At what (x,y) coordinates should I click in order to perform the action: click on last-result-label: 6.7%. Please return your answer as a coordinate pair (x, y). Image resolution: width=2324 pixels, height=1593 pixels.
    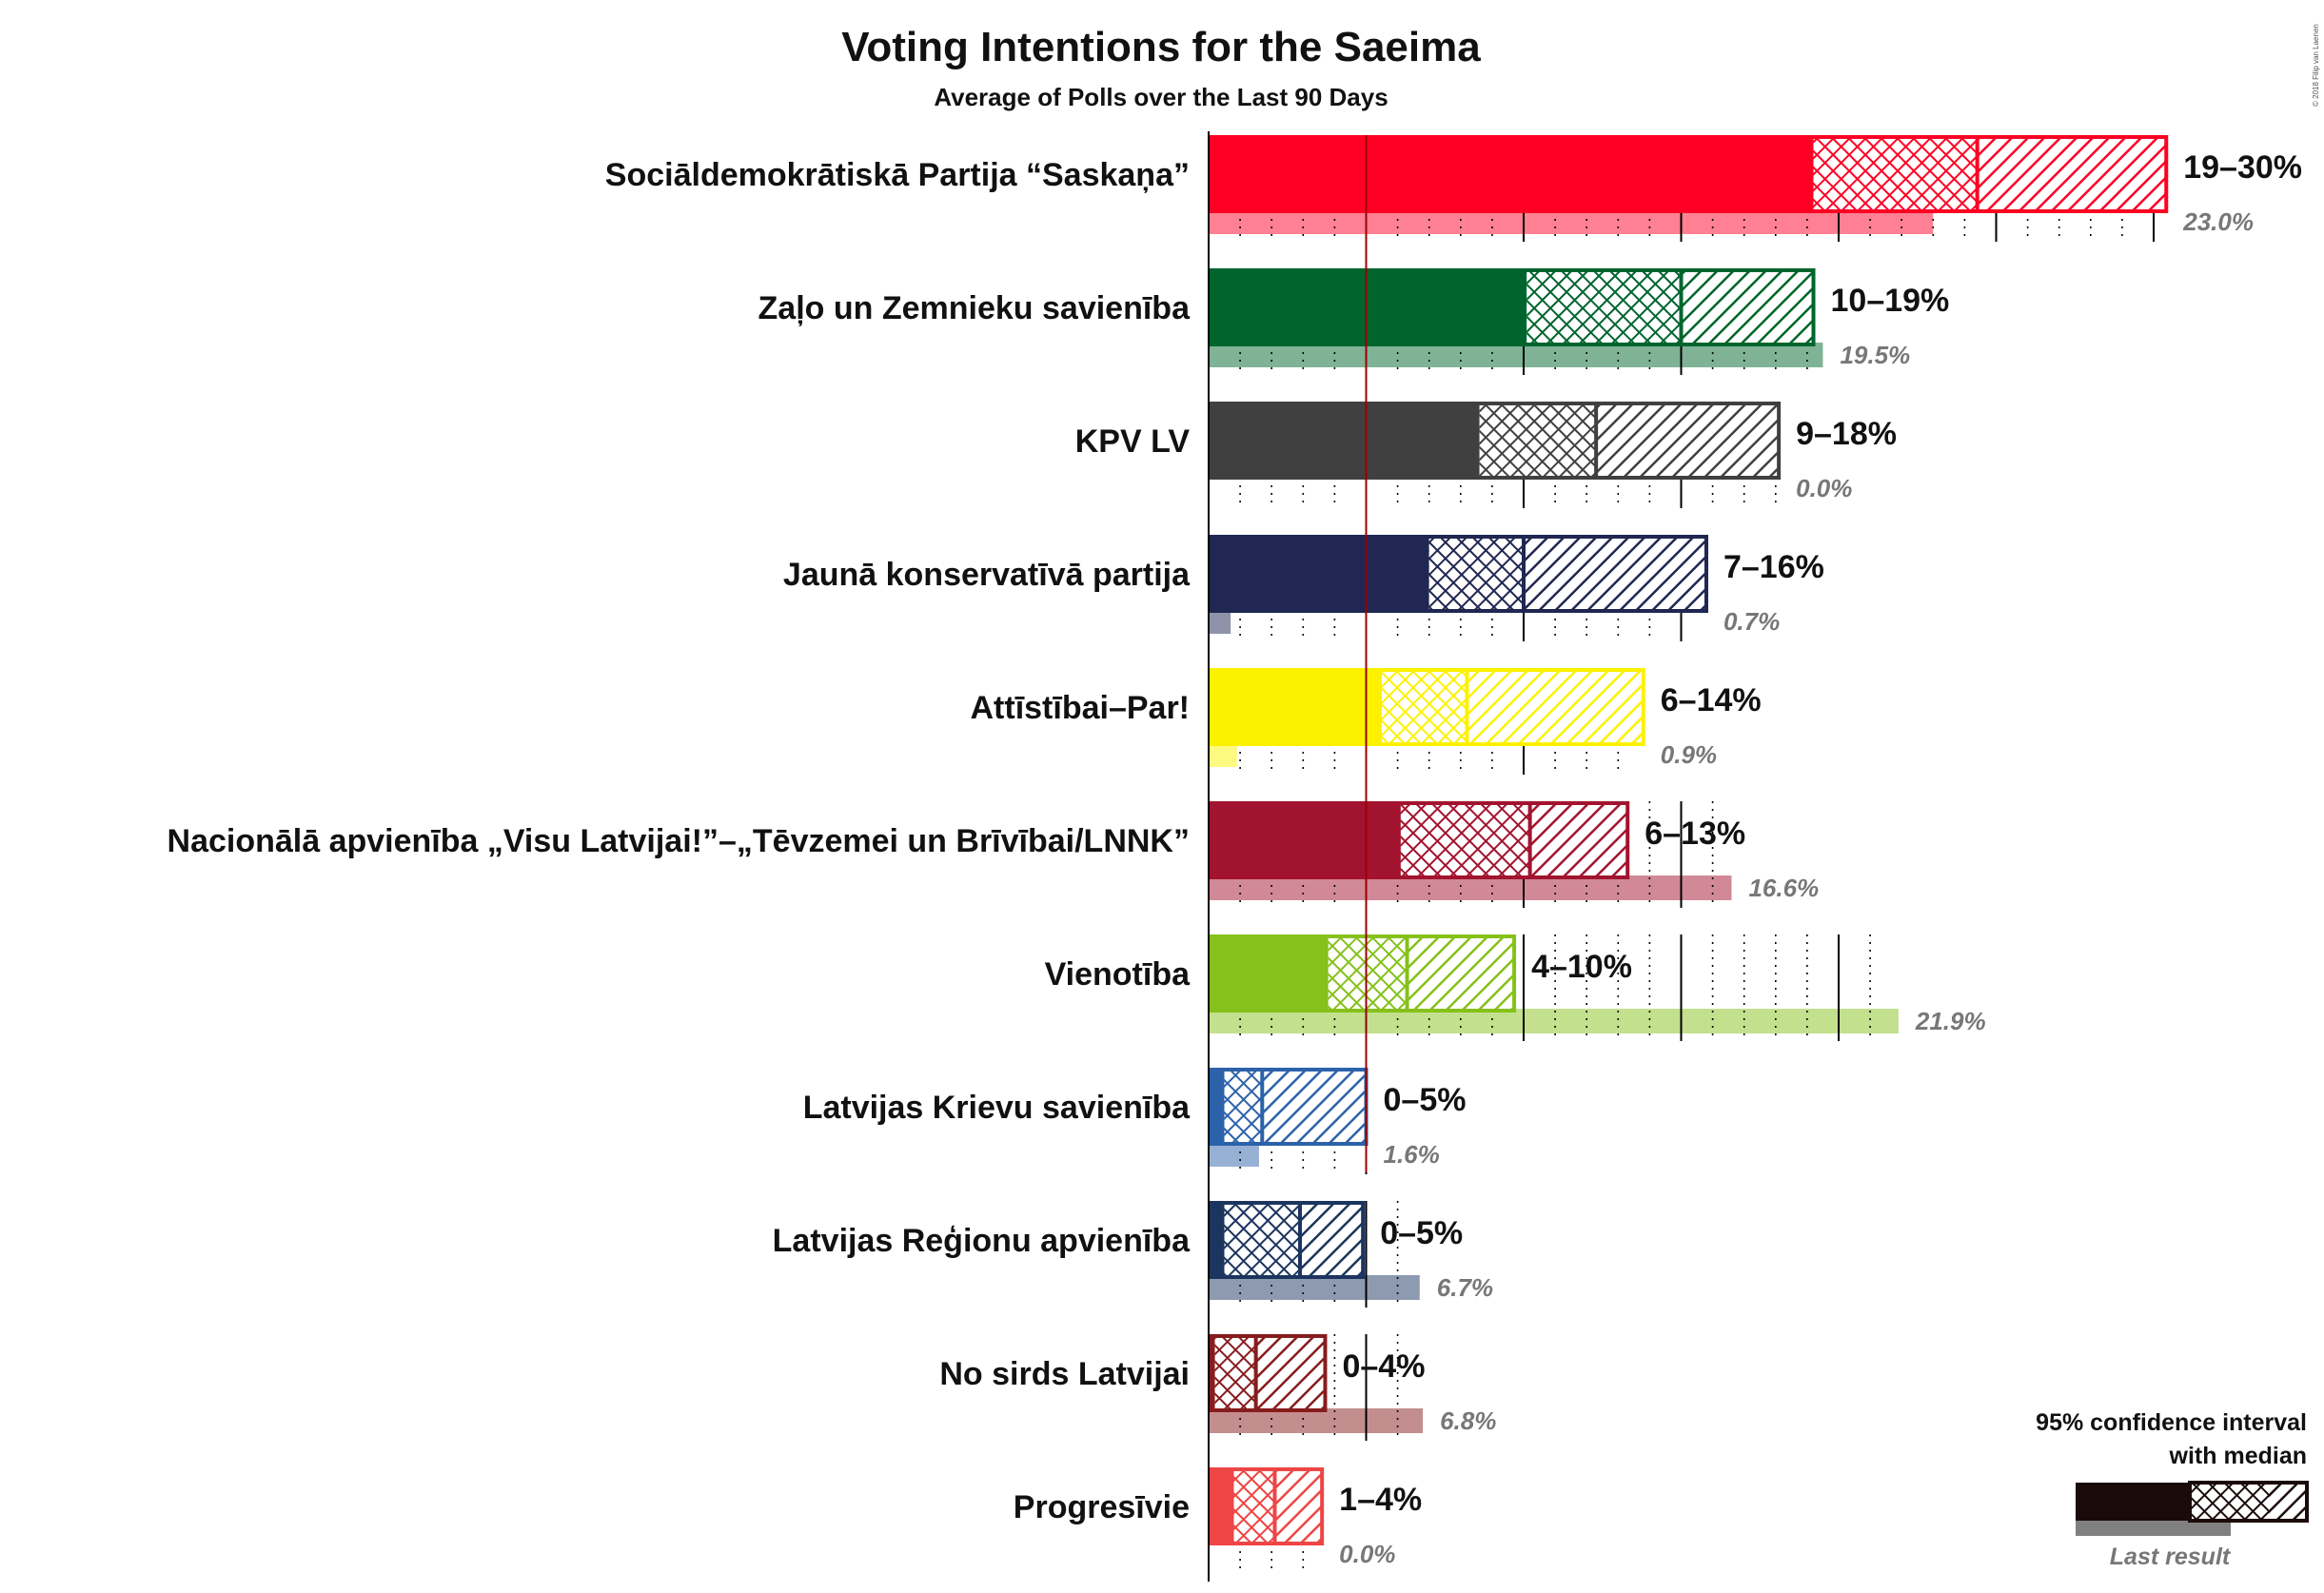
    Looking at the image, I should click on (1465, 1288).